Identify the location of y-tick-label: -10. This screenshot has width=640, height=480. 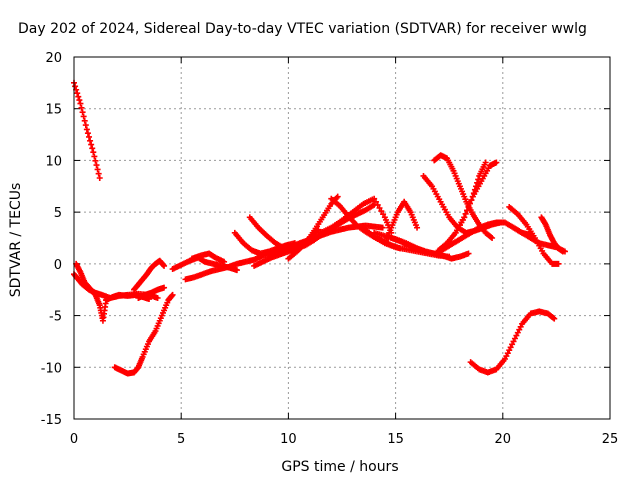
(51, 368).